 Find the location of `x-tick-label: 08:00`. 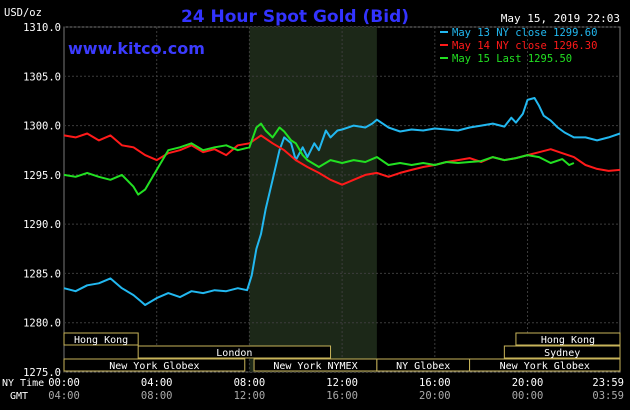

x-tick-label: 08:00 is located at coordinates (250, 383).